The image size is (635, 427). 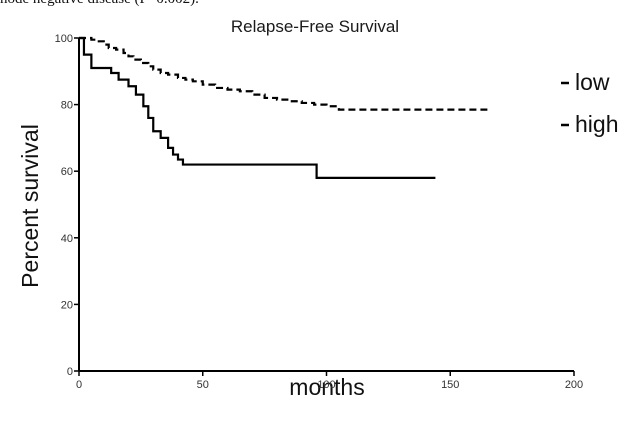 What do you see at coordinates (589, 103) in the screenshot?
I see `legend: low high` at bounding box center [589, 103].